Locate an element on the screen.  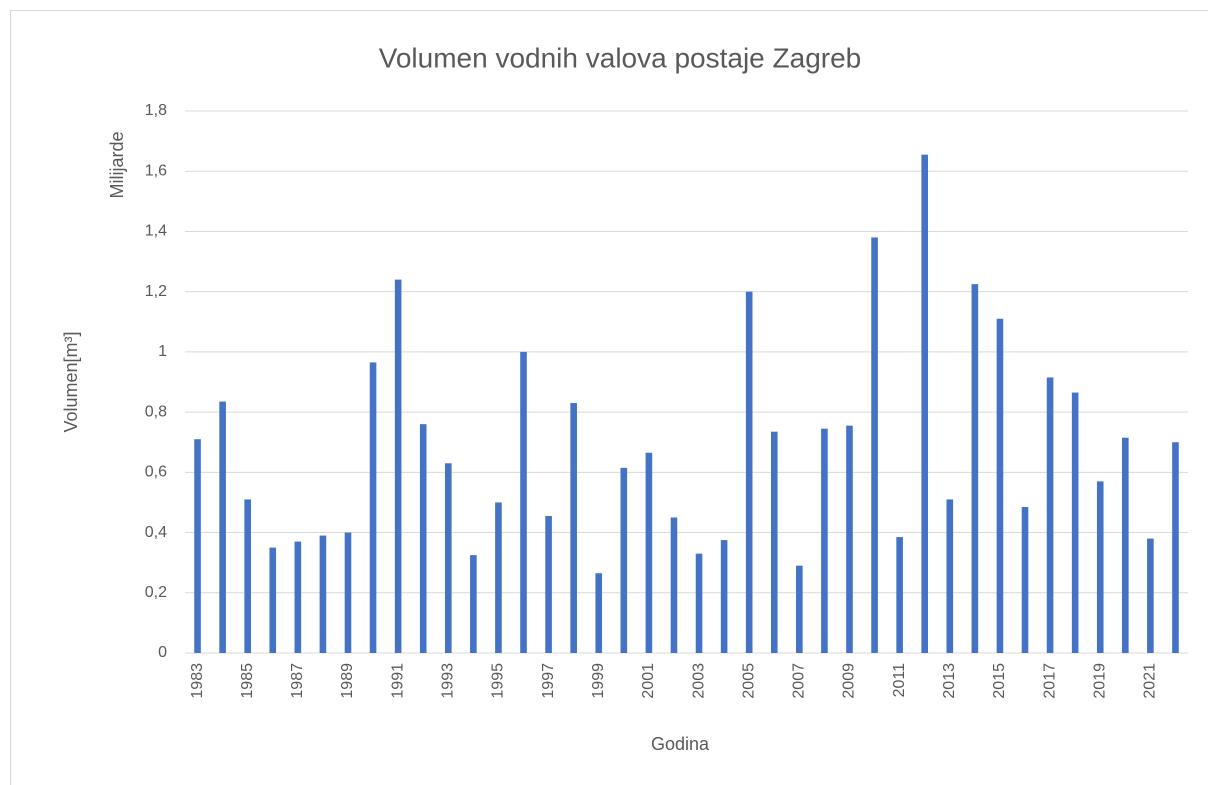
x-tick-label: 2015 is located at coordinates (999, 681).